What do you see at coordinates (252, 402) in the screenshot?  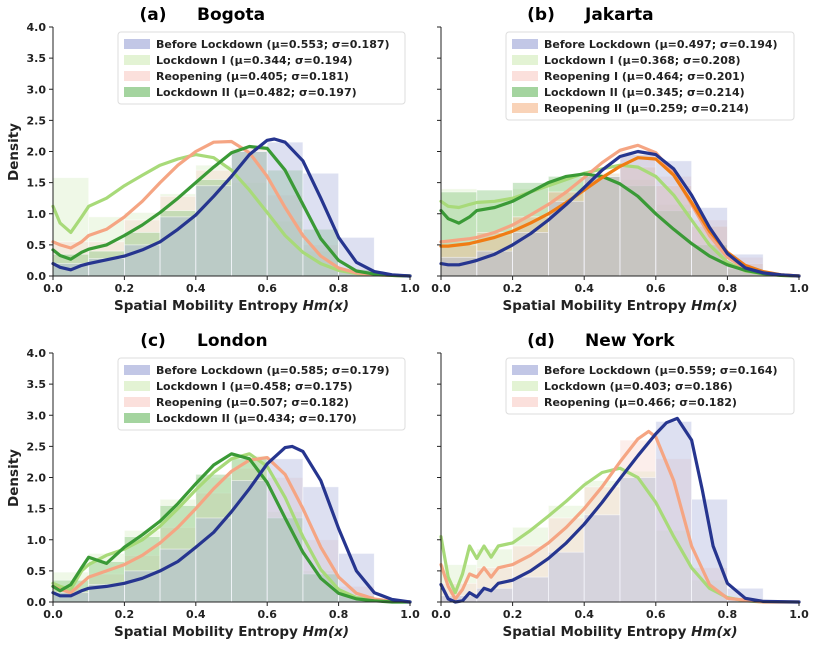 I see `legend-entry-reopening: Reopening (μ=0.507; σ=0.182)` at bounding box center [252, 402].